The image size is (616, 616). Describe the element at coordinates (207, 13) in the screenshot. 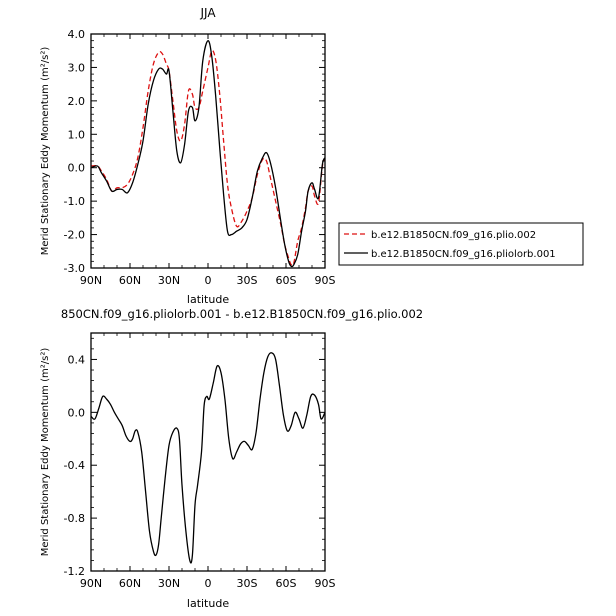

I see `chart-title-top: JJA` at that location.